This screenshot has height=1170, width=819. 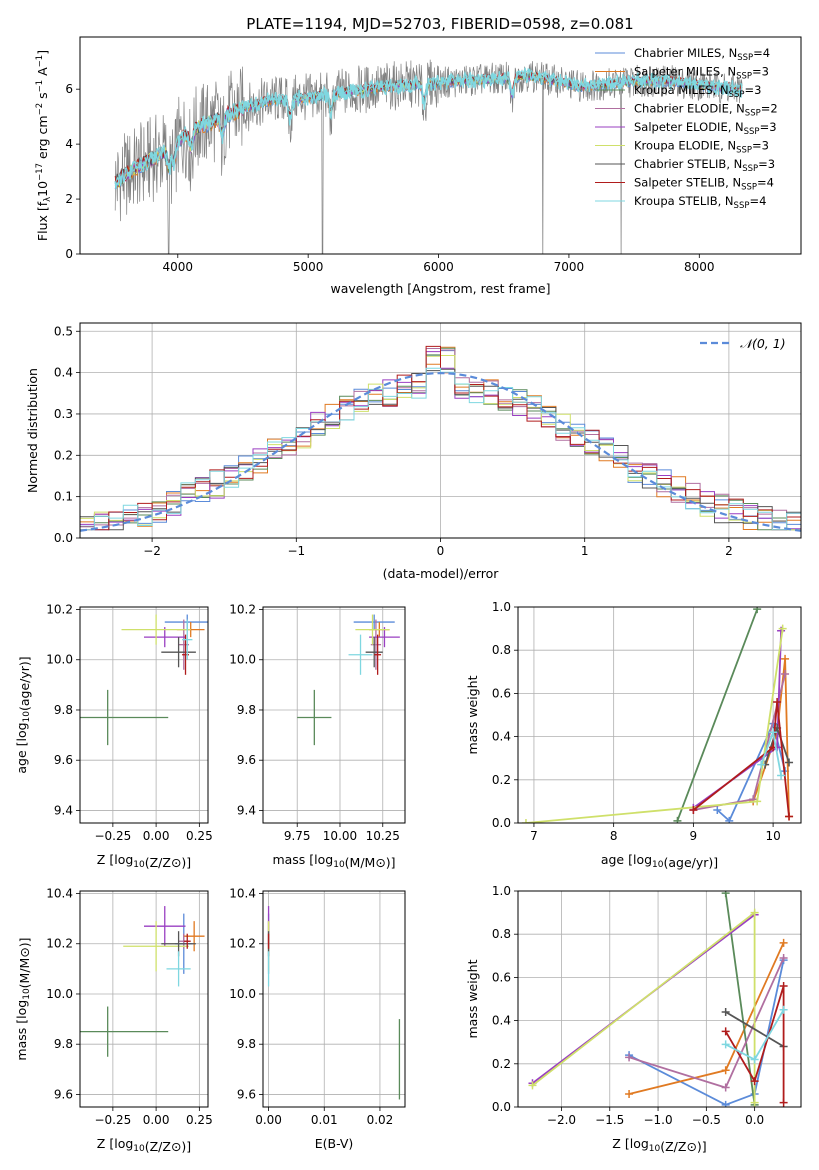 I want to click on x-tick-label: 0, so click(x=441, y=551).